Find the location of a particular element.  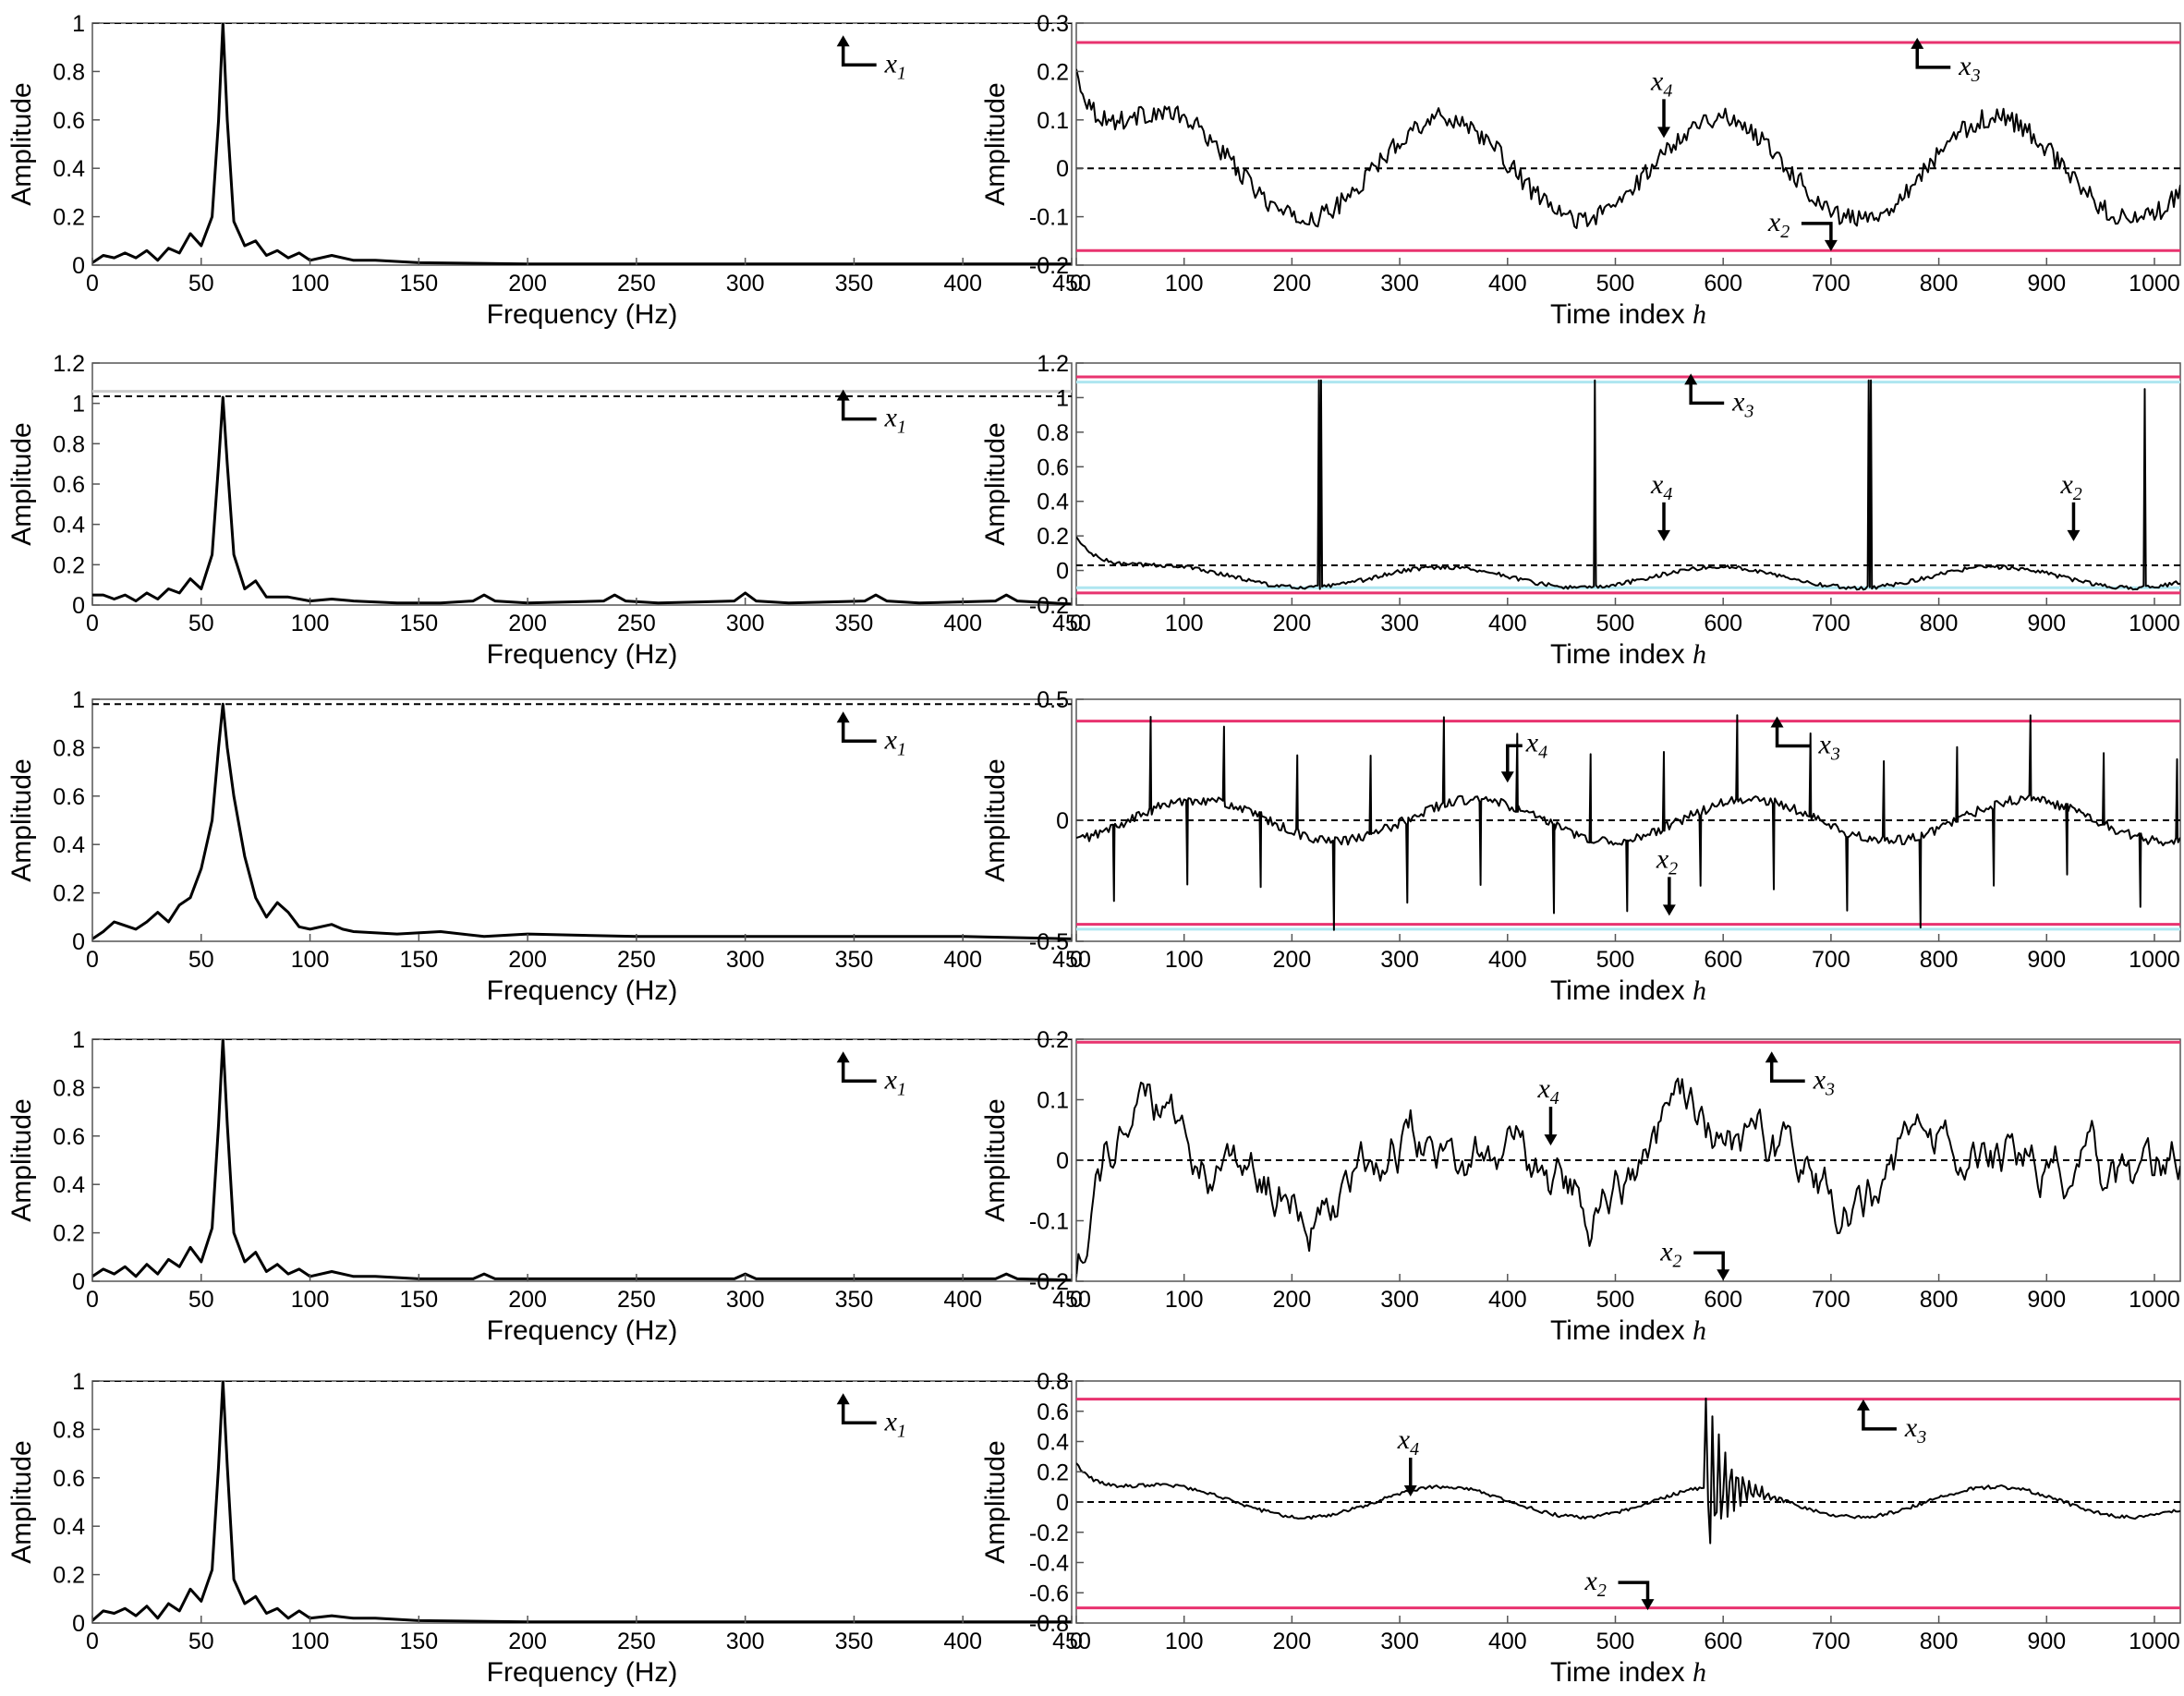

annotation-x3: x3 is located at coordinates (1800, 1075).